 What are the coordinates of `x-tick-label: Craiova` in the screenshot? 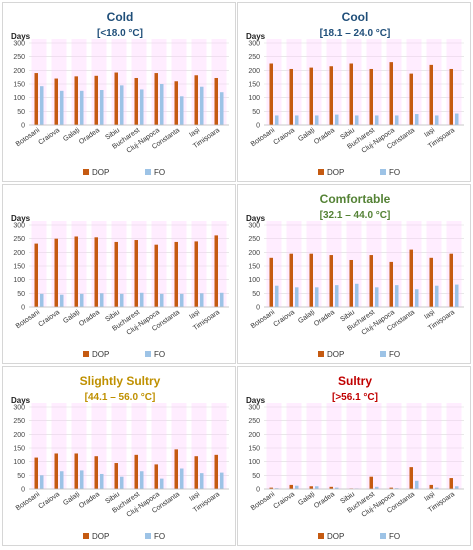 It's located at (49, 501).